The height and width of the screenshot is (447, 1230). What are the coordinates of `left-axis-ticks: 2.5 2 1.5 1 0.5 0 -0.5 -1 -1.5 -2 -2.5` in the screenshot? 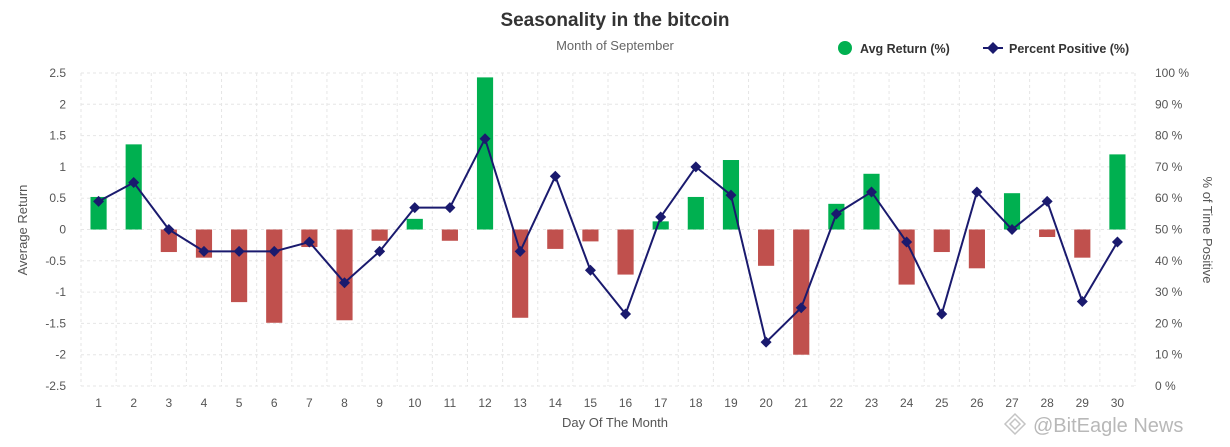 It's located at (55, 229).